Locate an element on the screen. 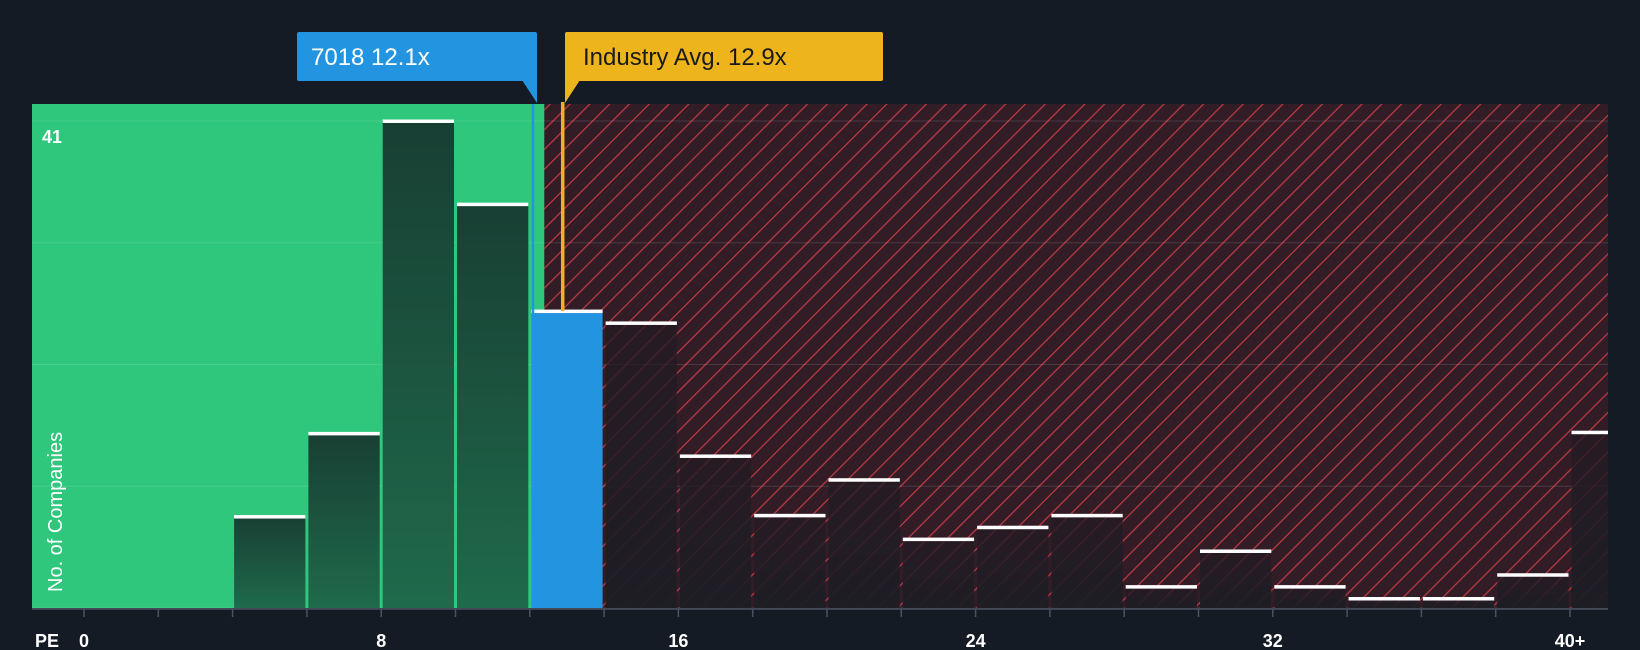 The height and width of the screenshot is (650, 1640). x-axis-title: PE is located at coordinates (47, 640).